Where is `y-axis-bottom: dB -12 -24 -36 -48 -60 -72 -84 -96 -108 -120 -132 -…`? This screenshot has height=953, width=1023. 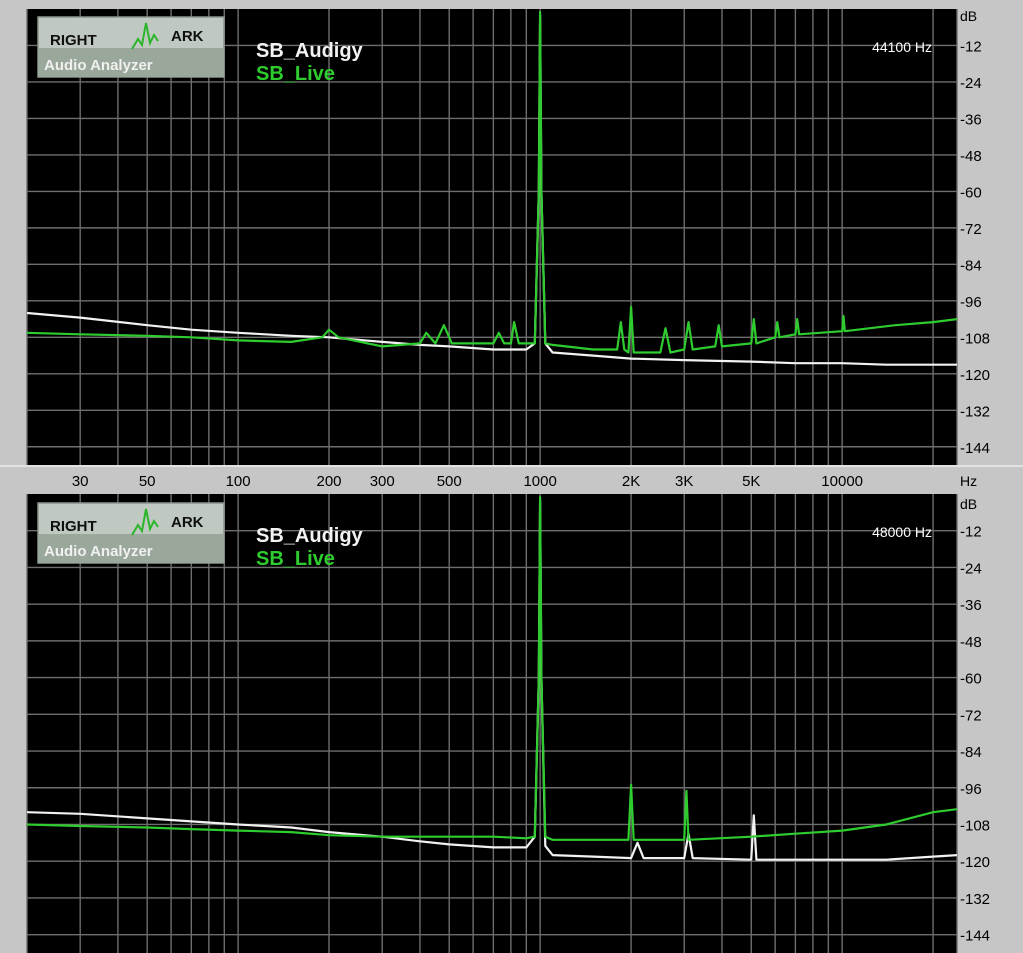 y-axis-bottom: dB -12 -24 -36 -48 -60 -72 -84 -96 -108 -120 -132 -… is located at coordinates (975, 720).